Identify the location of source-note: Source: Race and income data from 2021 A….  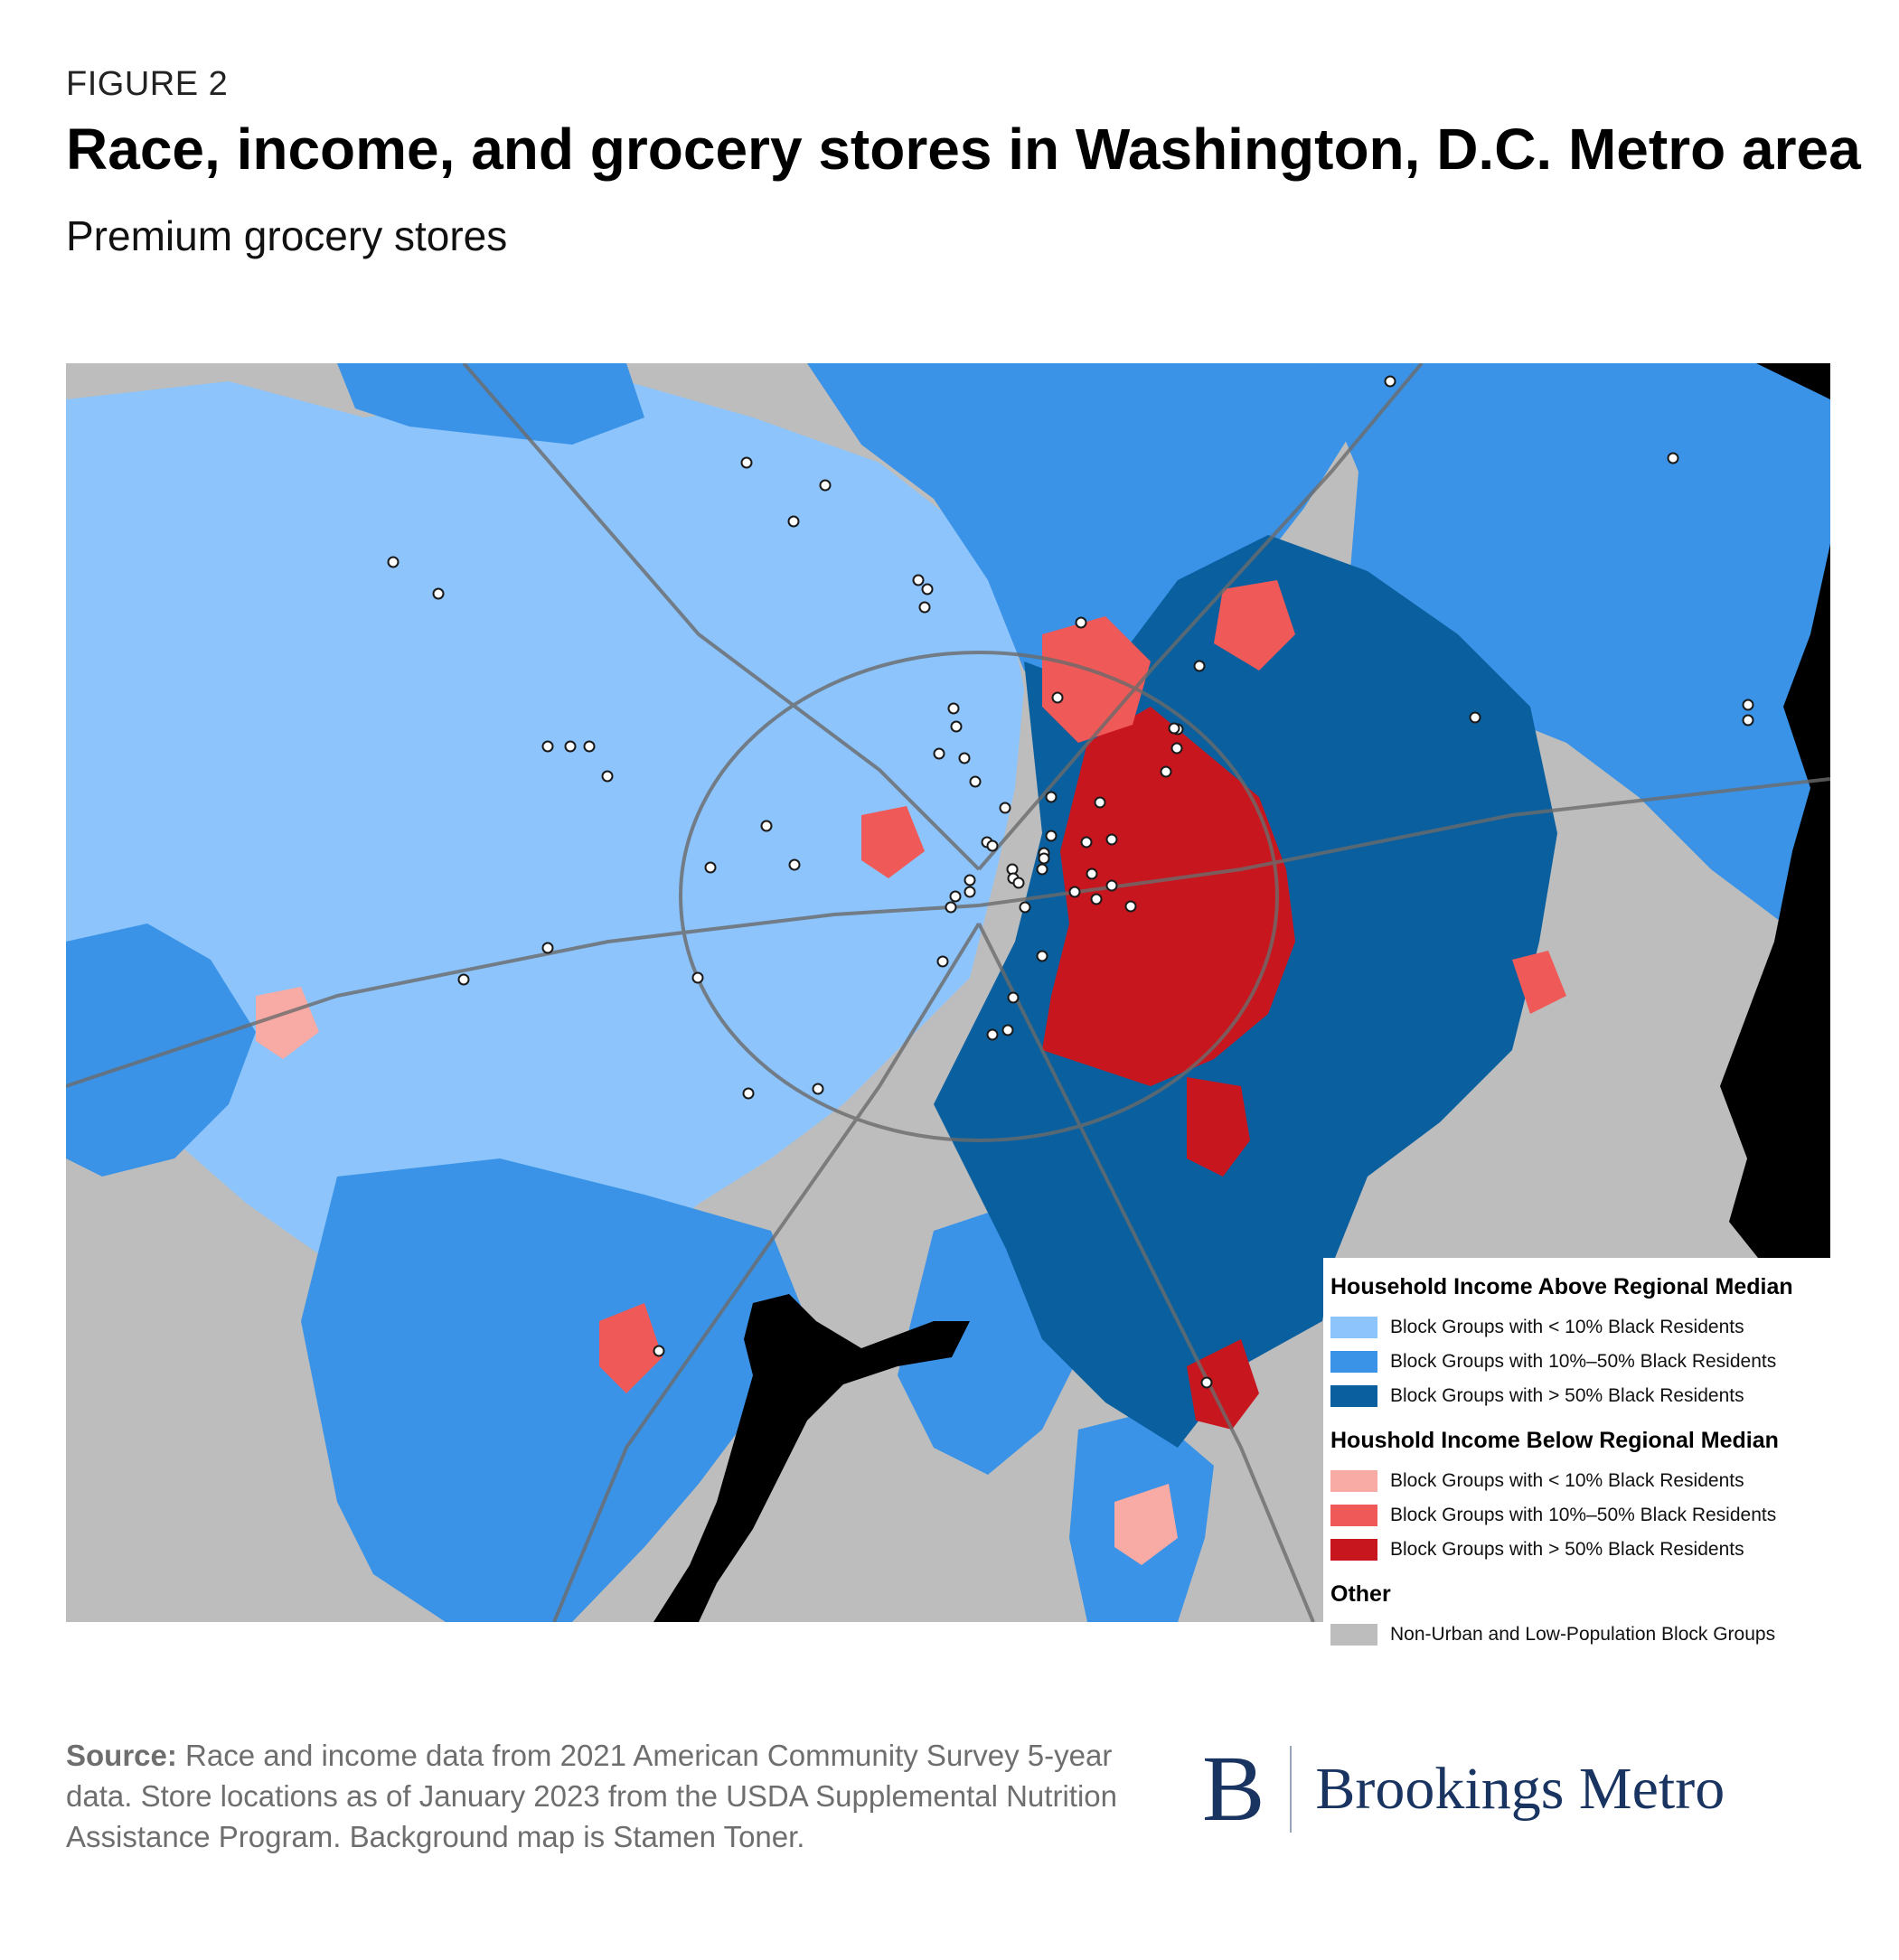
(604, 1796).